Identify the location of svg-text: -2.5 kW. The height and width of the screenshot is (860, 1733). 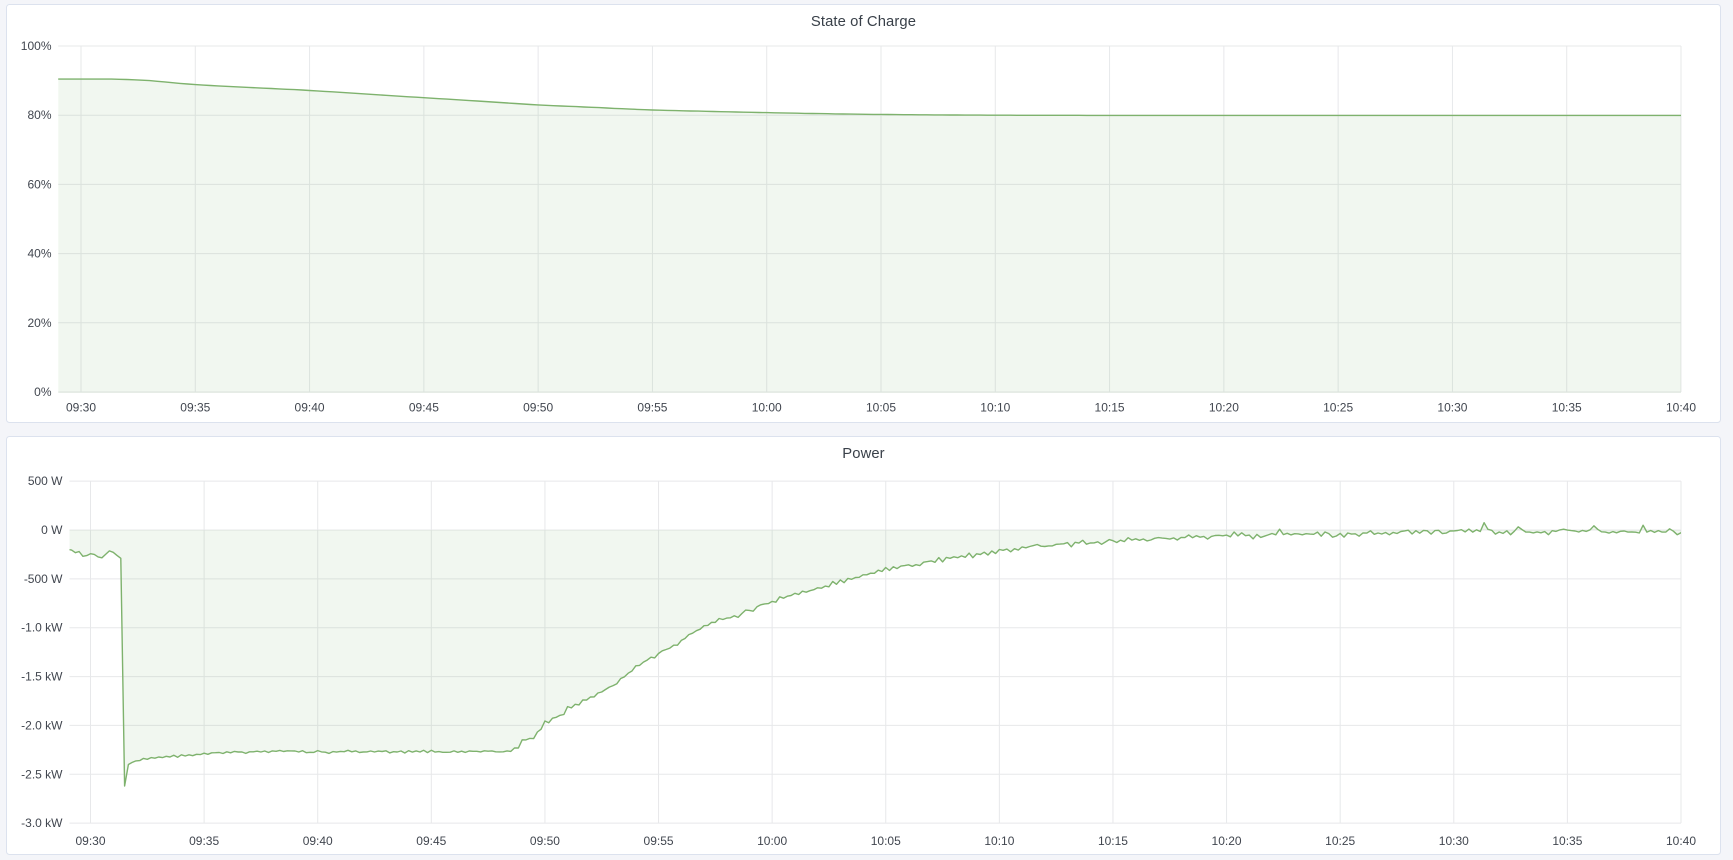
(42, 774).